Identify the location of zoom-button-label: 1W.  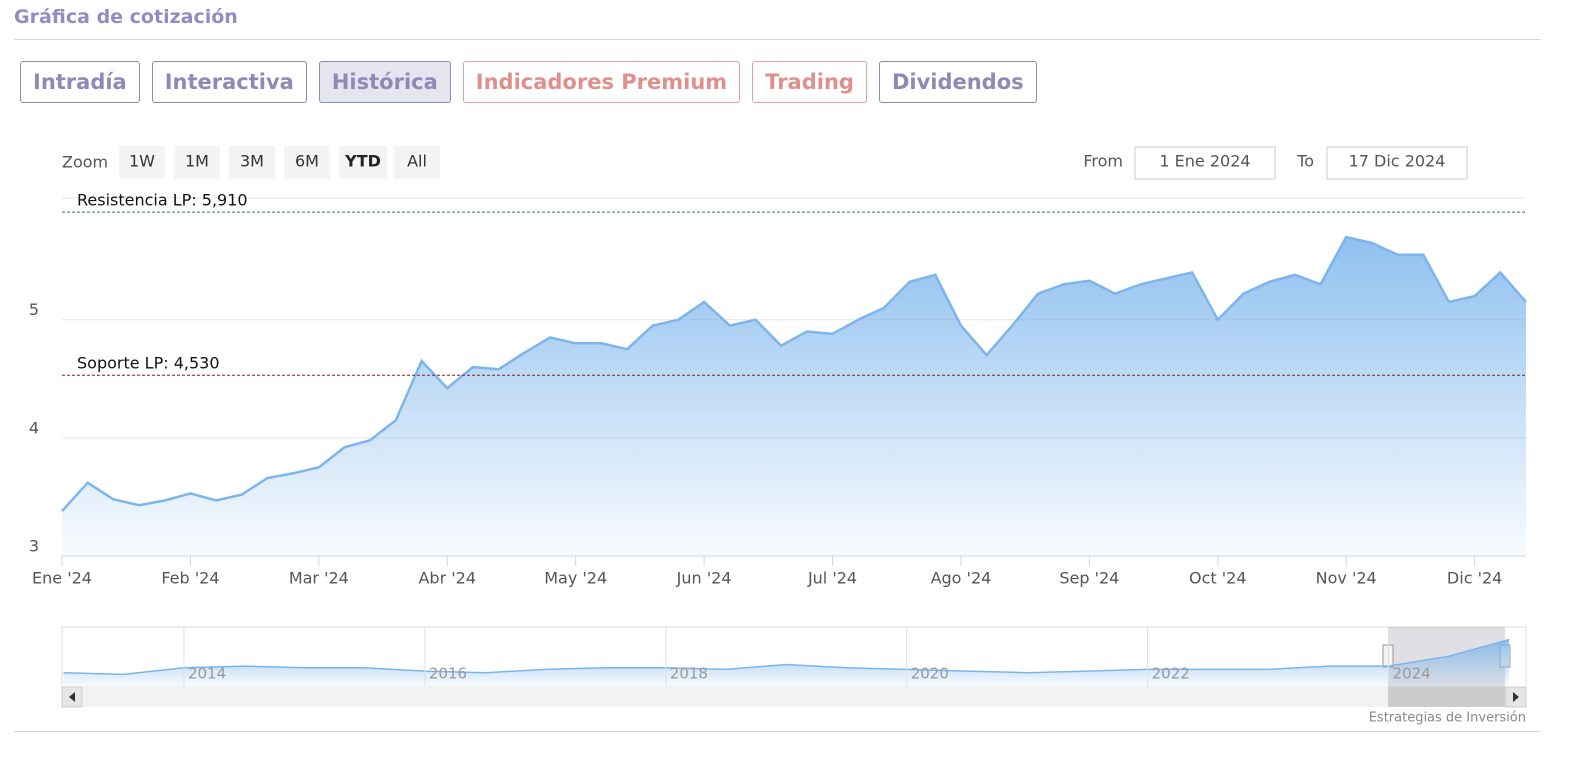
(142, 161).